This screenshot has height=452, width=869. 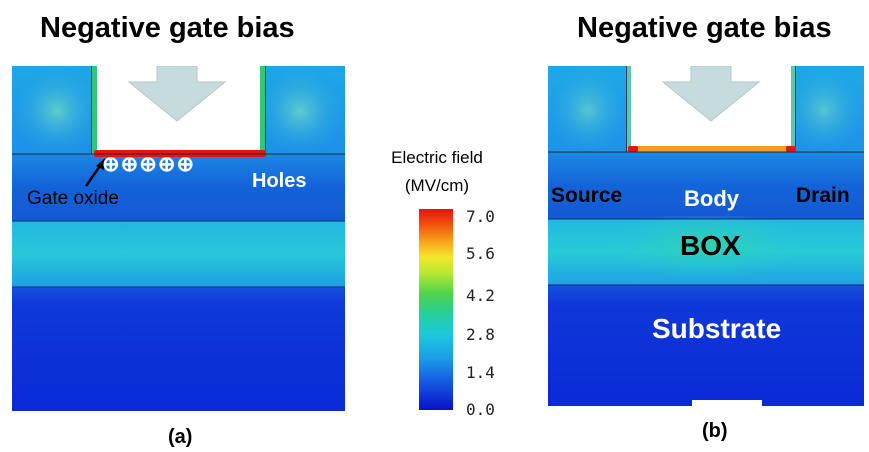 I want to click on body-label: Body, so click(x=711, y=198).